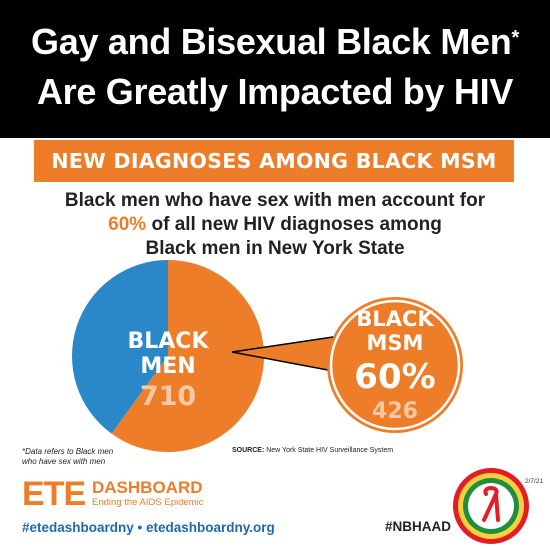 The height and width of the screenshot is (550, 550). What do you see at coordinates (274, 161) in the screenshot?
I see `section-banner: NEW DIAGNOSES AMONG BLACK MSM` at bounding box center [274, 161].